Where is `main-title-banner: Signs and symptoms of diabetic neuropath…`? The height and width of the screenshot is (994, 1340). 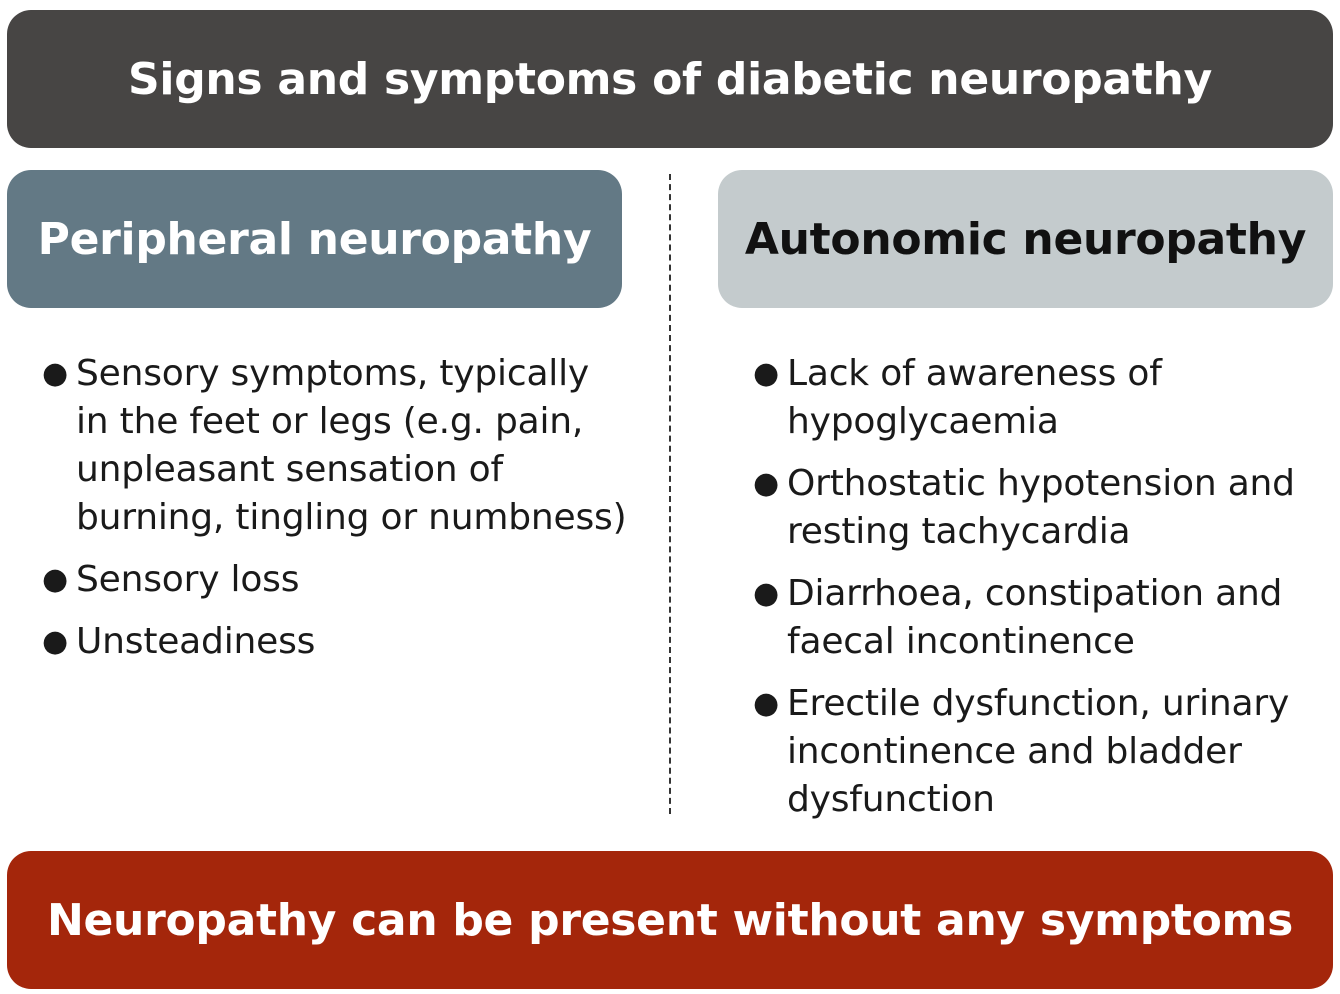 main-title-banner: Signs and symptoms of diabetic neuropath… is located at coordinates (670, 79).